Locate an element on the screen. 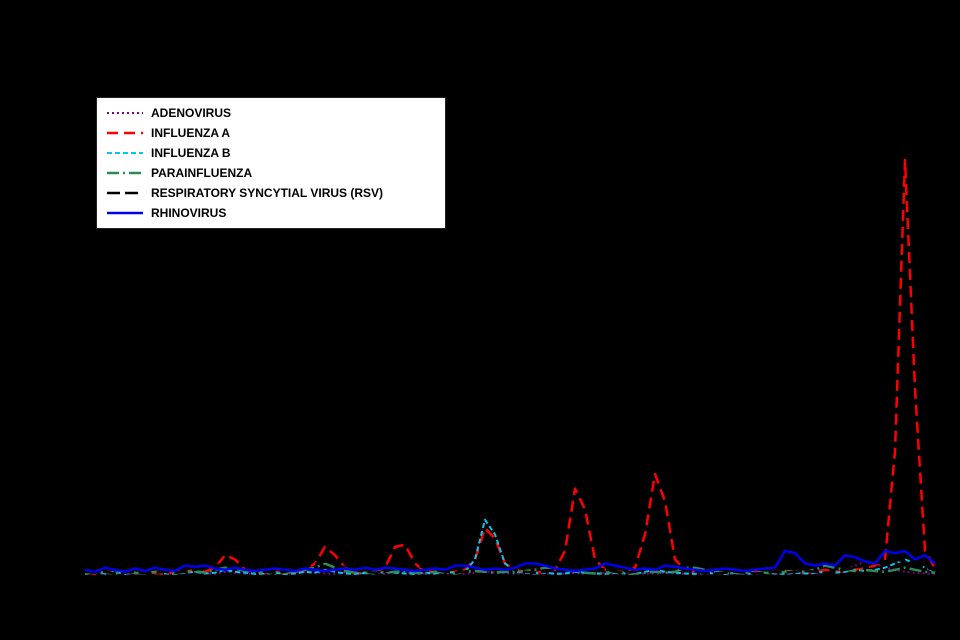 The image size is (960, 640). legend-item-rsv: RESPIRATORY SYNCYTIAL VIRUS (RSV) is located at coordinates (271, 193).